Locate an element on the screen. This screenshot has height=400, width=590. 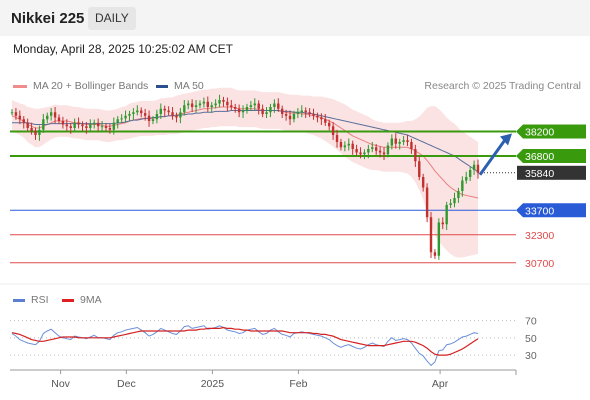
x-tick-label: 2025 is located at coordinates (213, 384).